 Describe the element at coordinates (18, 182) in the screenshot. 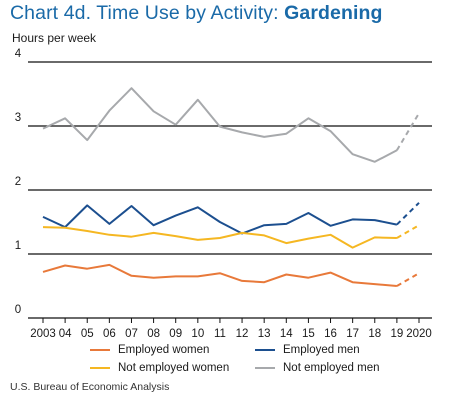

I see `y-tick-label: 2` at that location.